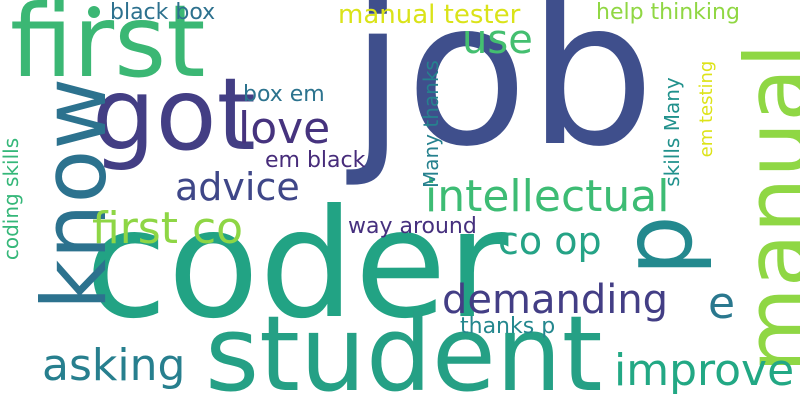  What do you see at coordinates (706, 109) in the screenshot?
I see `word-em-testing: em testing` at bounding box center [706, 109].